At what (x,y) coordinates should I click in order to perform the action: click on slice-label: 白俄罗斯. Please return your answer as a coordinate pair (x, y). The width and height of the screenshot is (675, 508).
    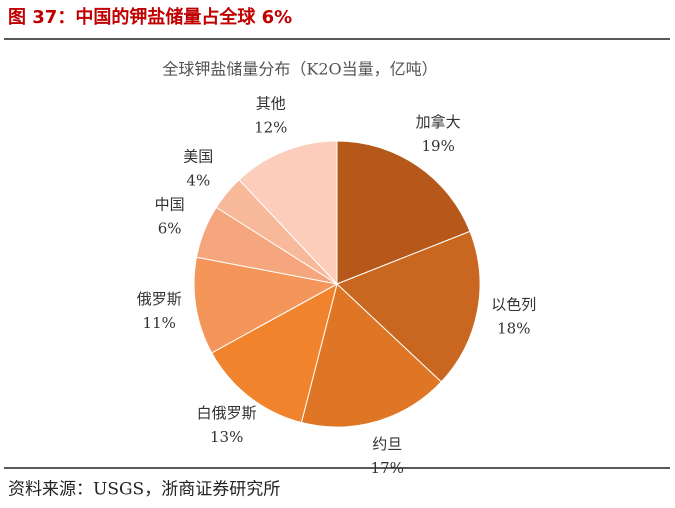
    Looking at the image, I should click on (227, 413).